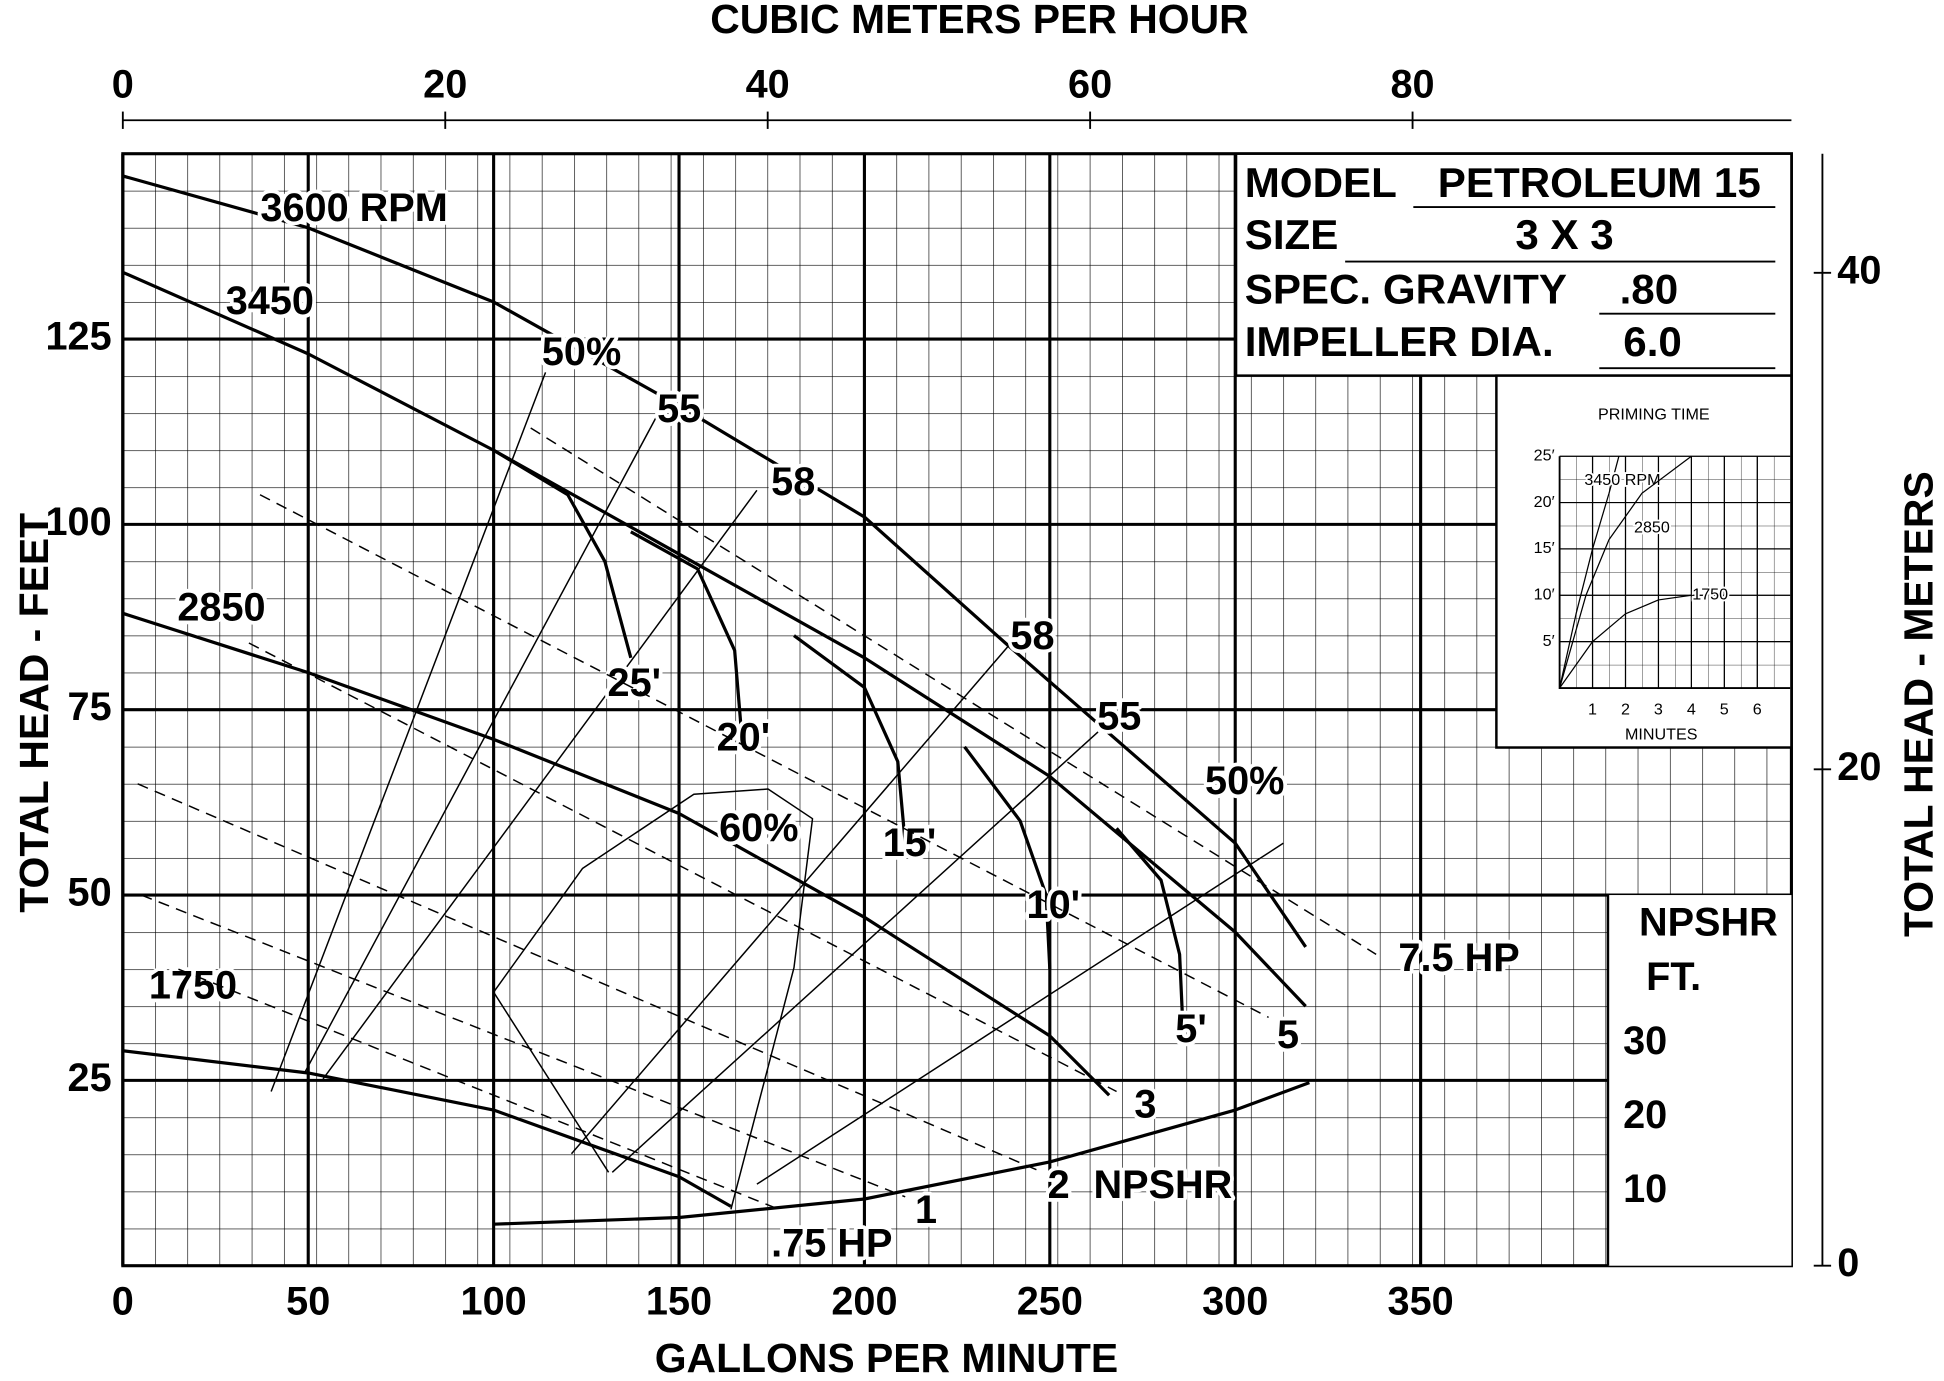 This screenshot has width=1944, height=1381. Describe the element at coordinates (1292, 234) in the screenshot. I see `spec-label: SIZE` at that location.